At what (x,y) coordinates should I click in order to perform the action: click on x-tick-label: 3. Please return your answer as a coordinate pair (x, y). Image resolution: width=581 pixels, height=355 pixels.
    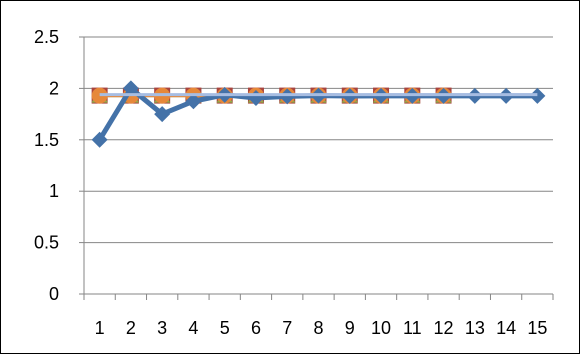
    Looking at the image, I should click on (162, 328).